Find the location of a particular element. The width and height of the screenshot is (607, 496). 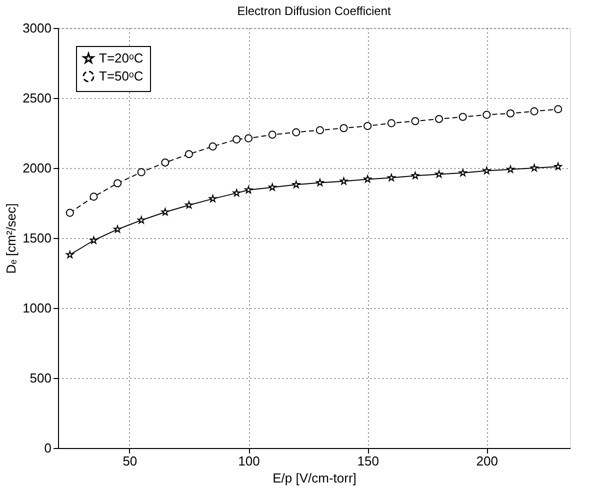

x-tick-label: 200 is located at coordinates (487, 461).